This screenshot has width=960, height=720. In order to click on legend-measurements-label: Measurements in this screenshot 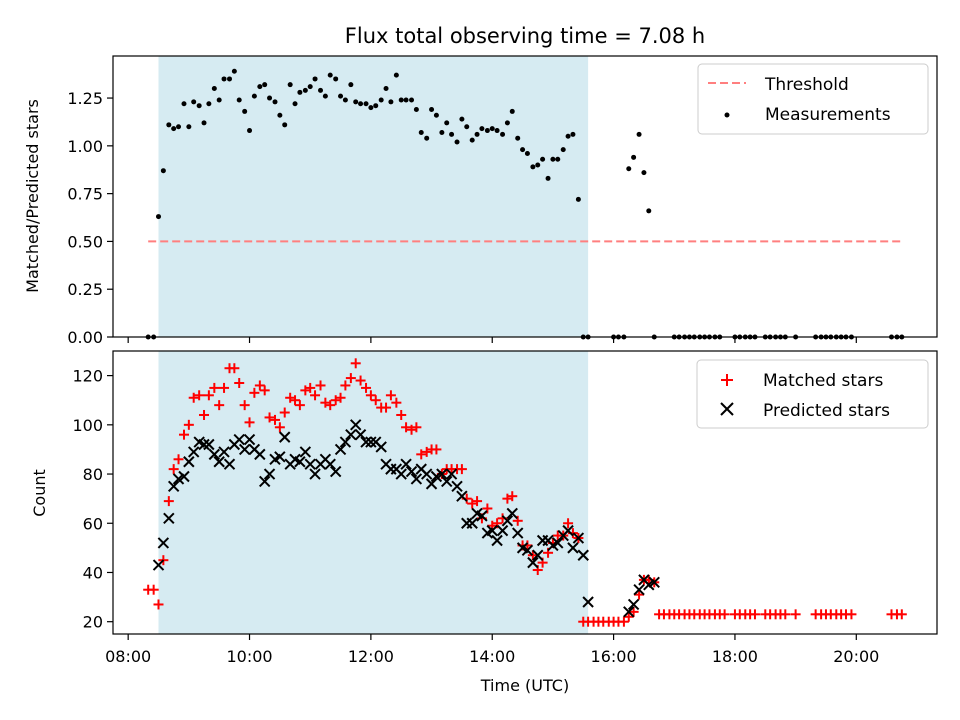, I will do `click(828, 115)`.